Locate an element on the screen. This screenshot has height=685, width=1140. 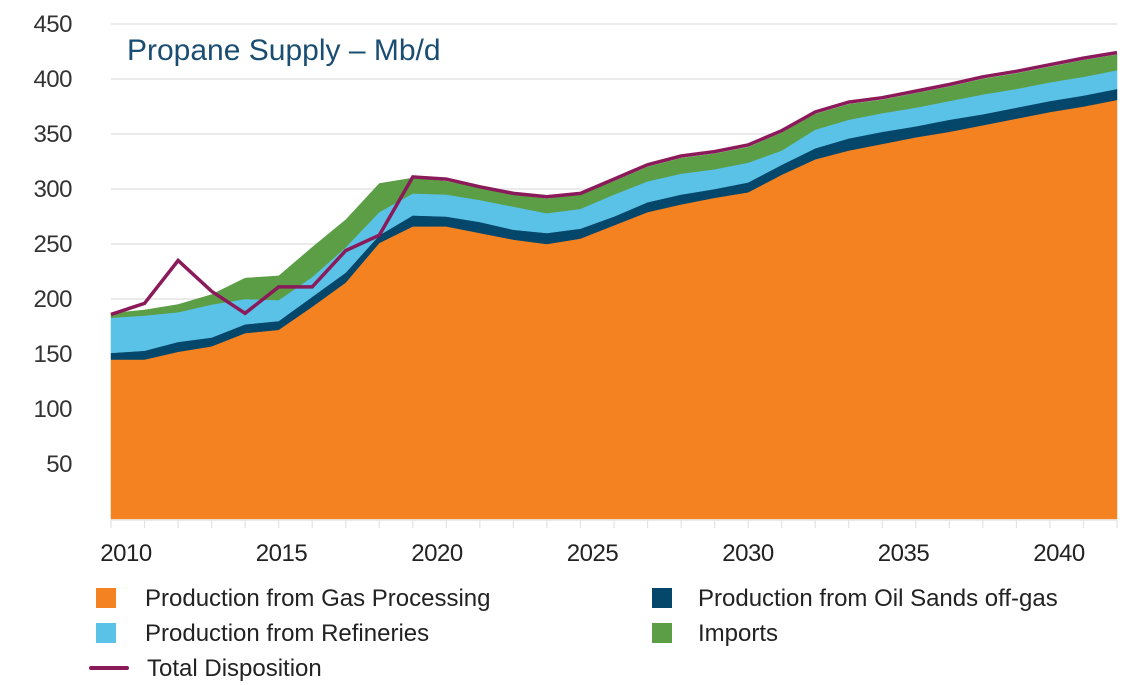
legend-label-imports: Imports is located at coordinates (738, 633).